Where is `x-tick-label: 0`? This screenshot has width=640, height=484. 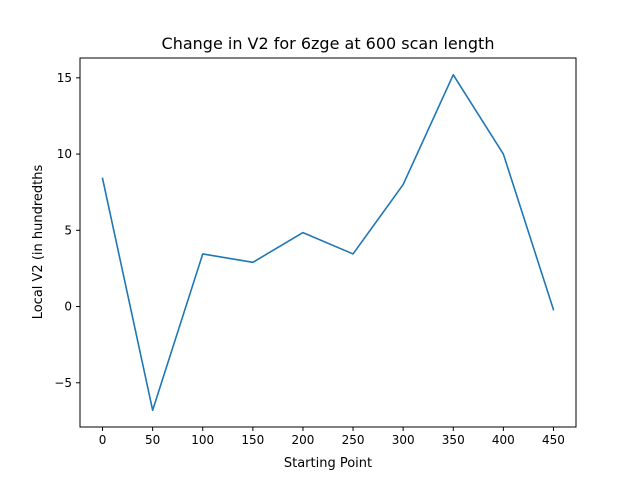
x-tick-label: 0 is located at coordinates (103, 440).